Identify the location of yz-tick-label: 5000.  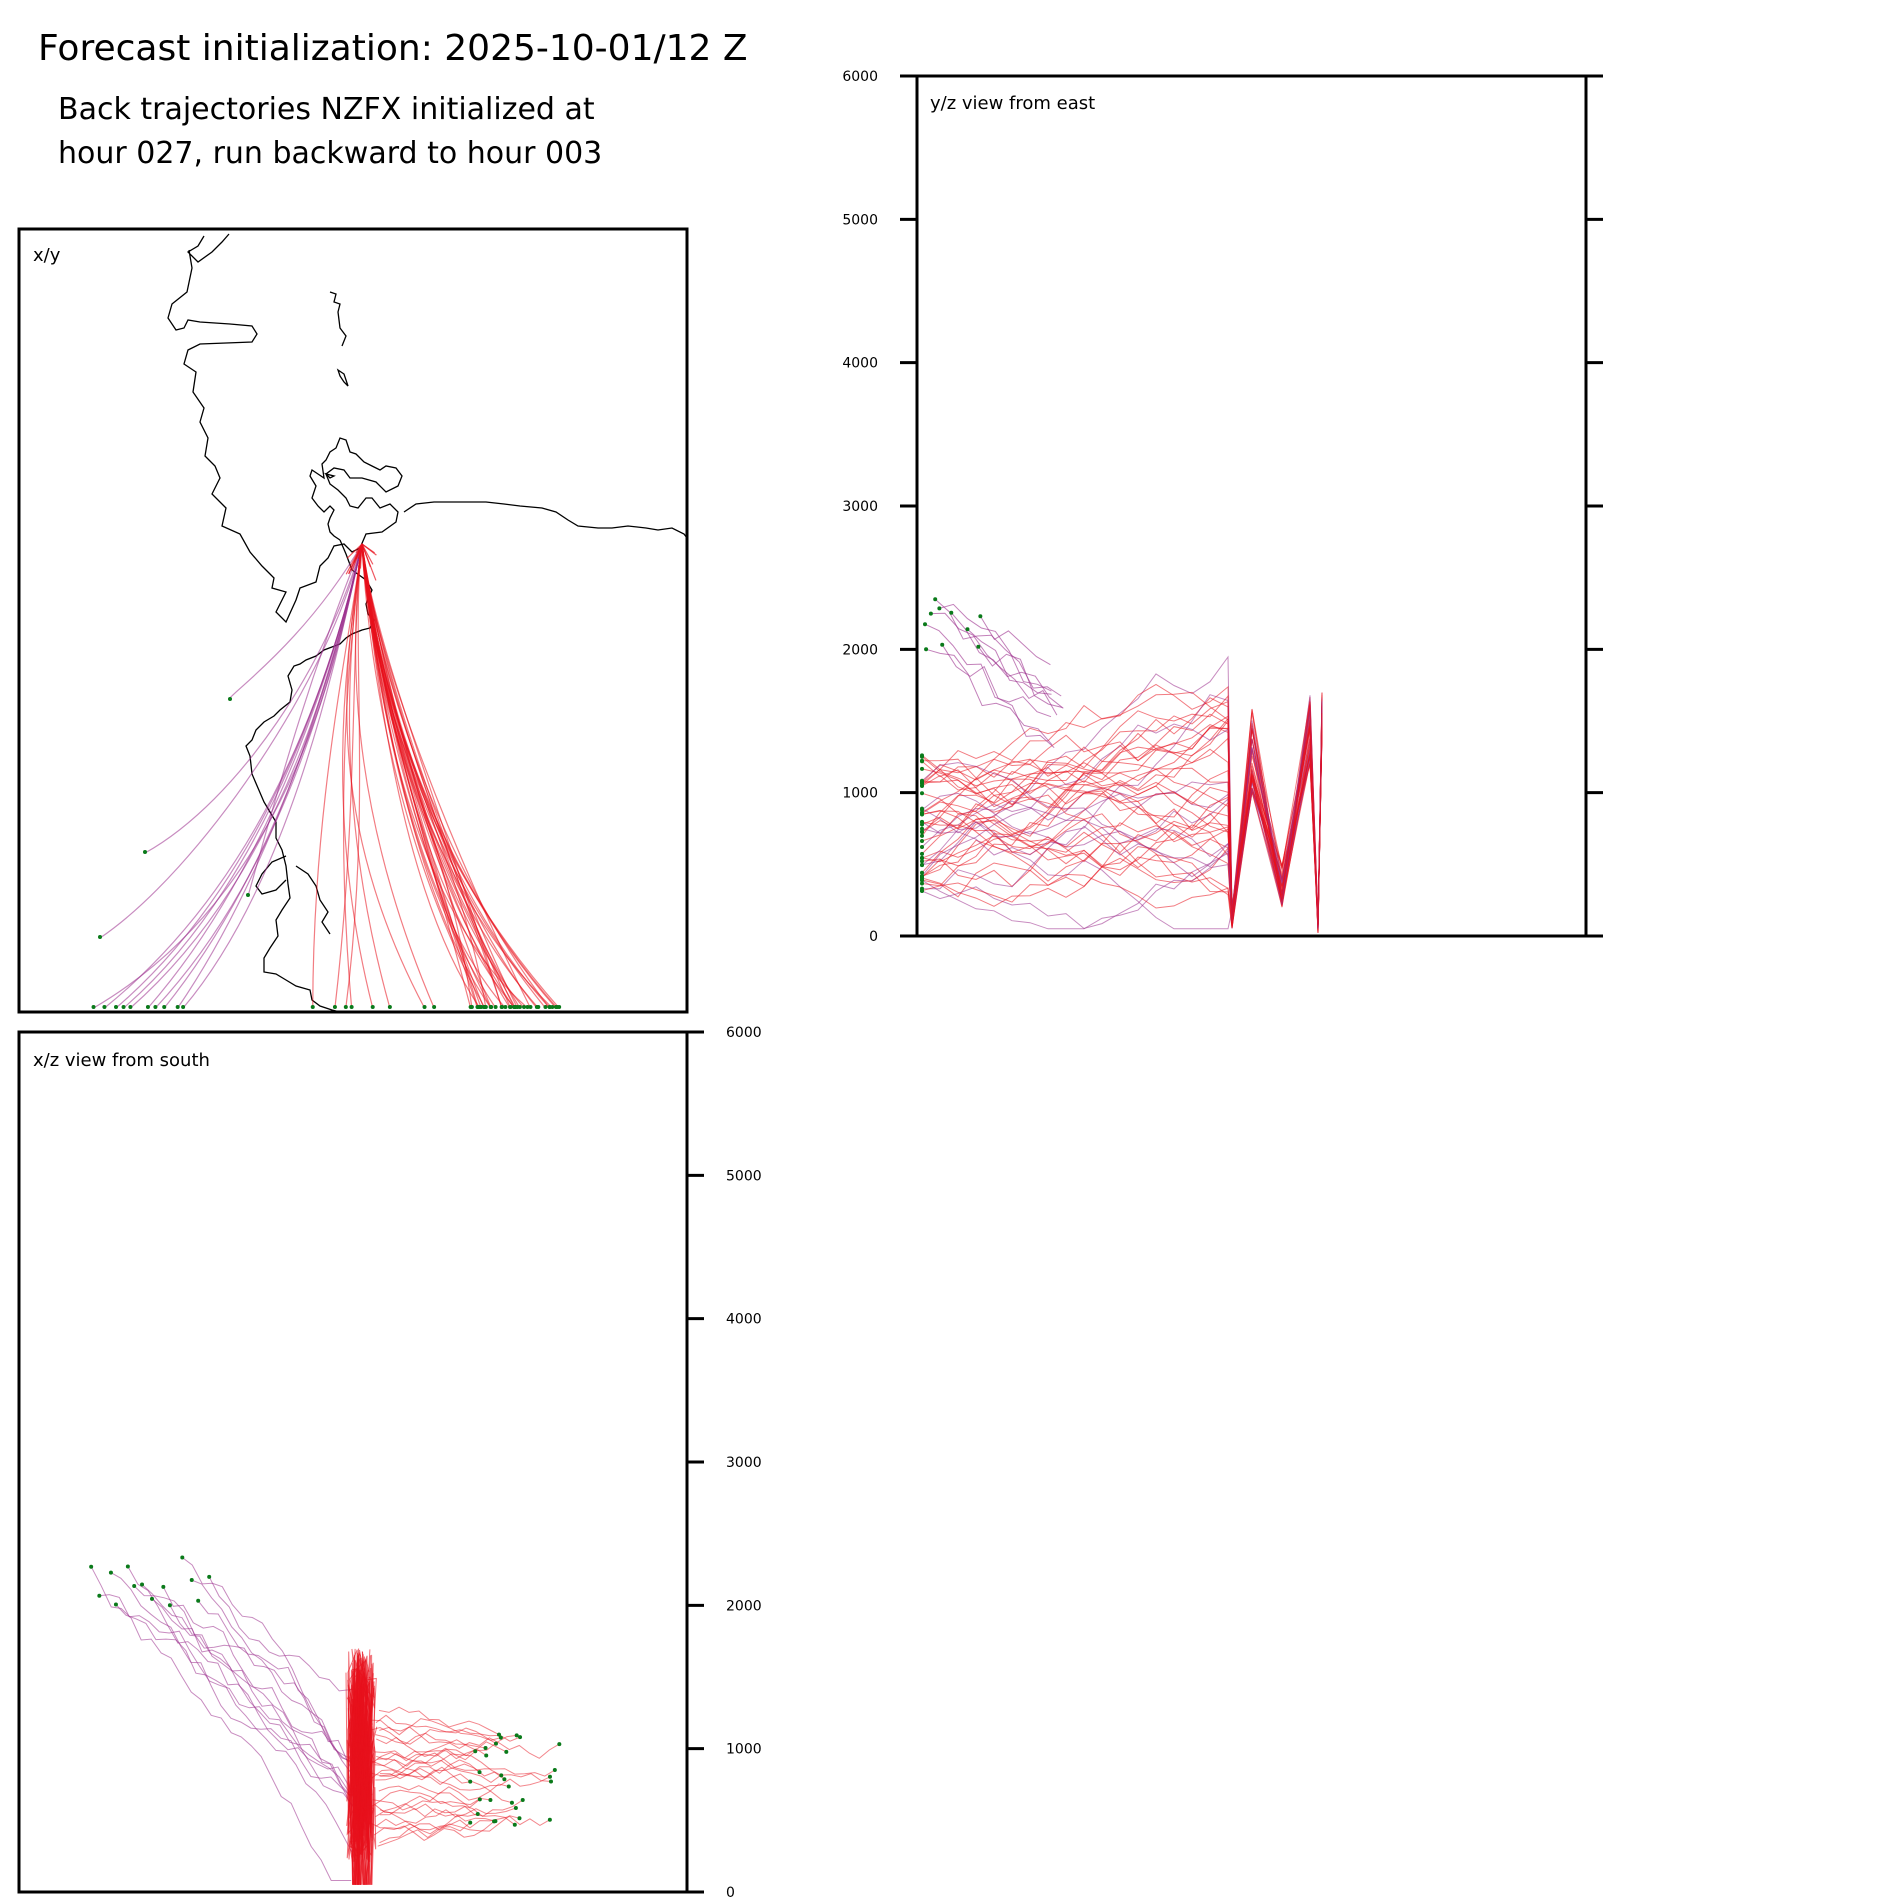
(860, 220).